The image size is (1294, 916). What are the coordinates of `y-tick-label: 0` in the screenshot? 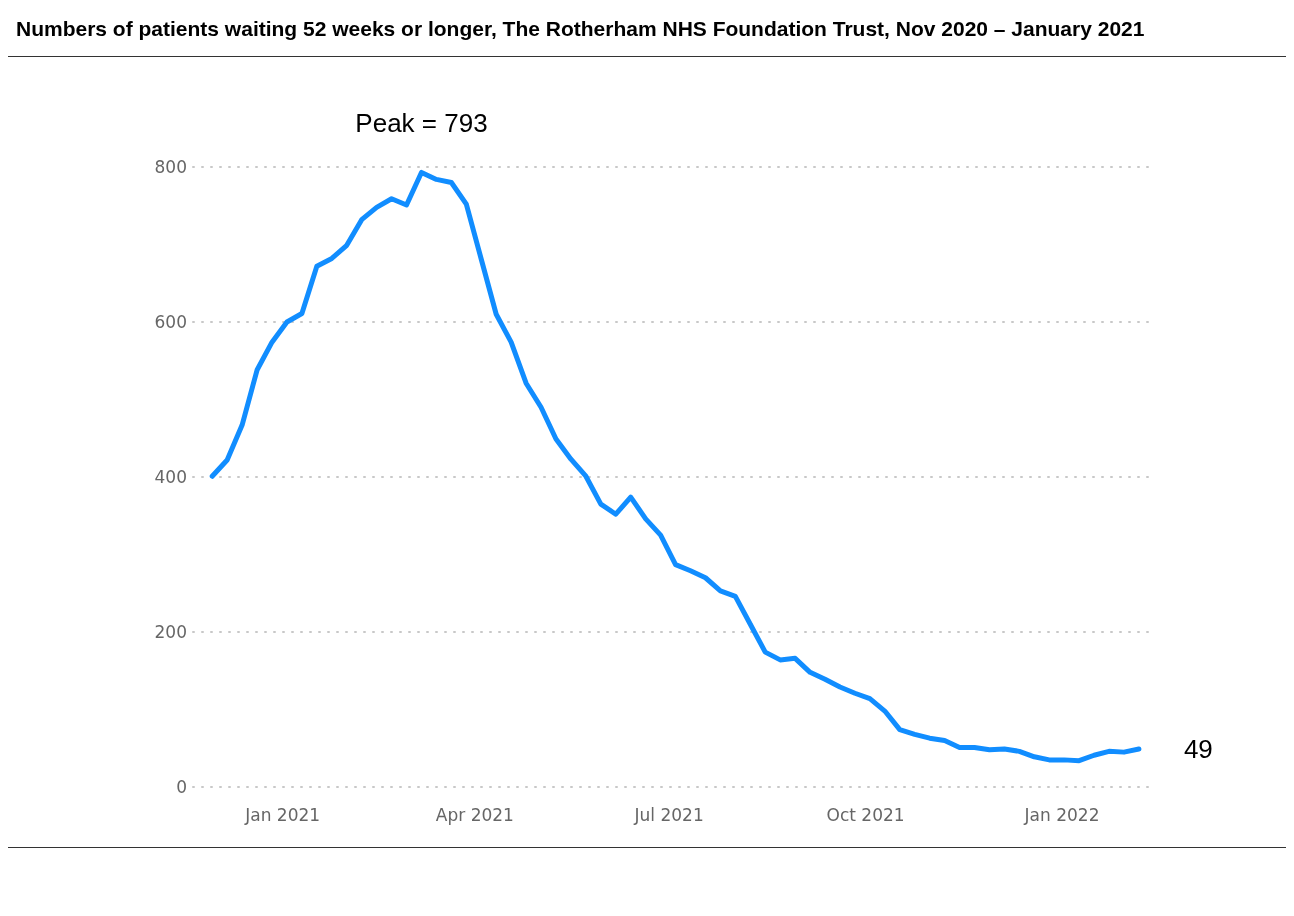 It's located at (181, 786).